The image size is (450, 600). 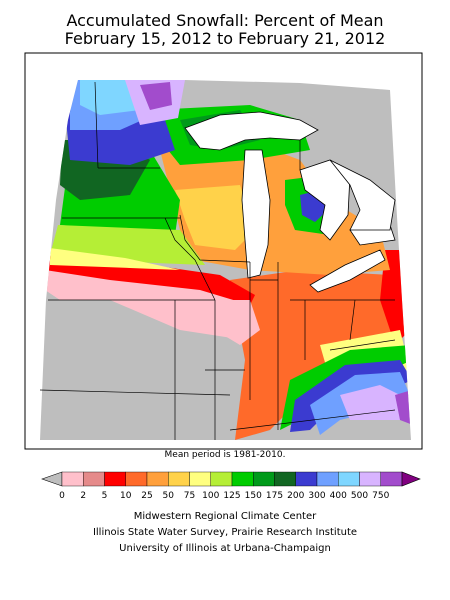 I want to click on legend-label: 25, so click(x=146, y=496).